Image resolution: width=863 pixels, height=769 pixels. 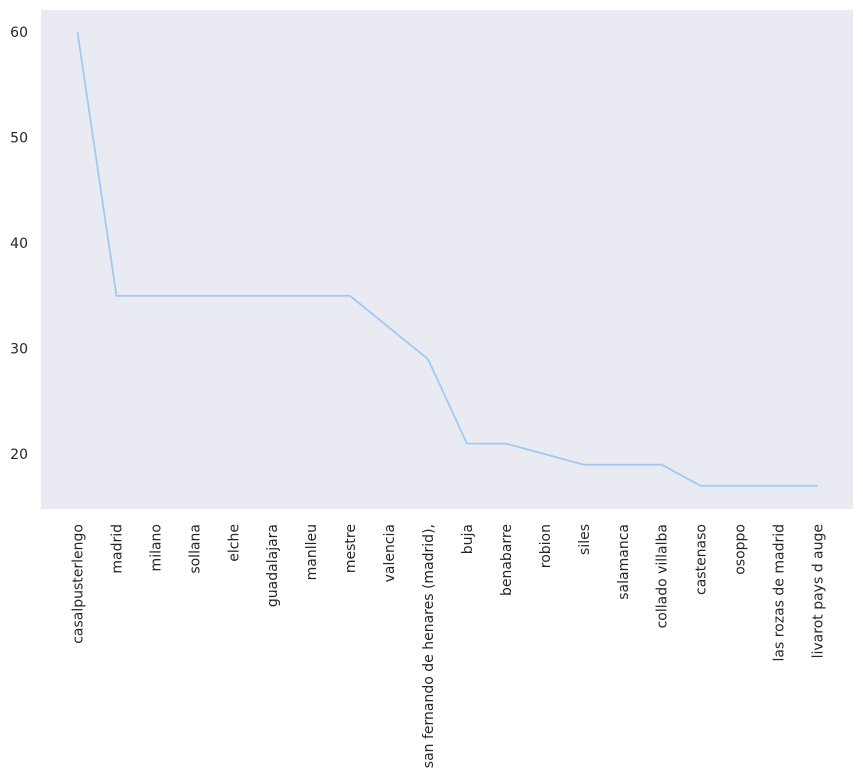 What do you see at coordinates (273, 565) in the screenshot?
I see `x-tick-label: guadalajara` at bounding box center [273, 565].